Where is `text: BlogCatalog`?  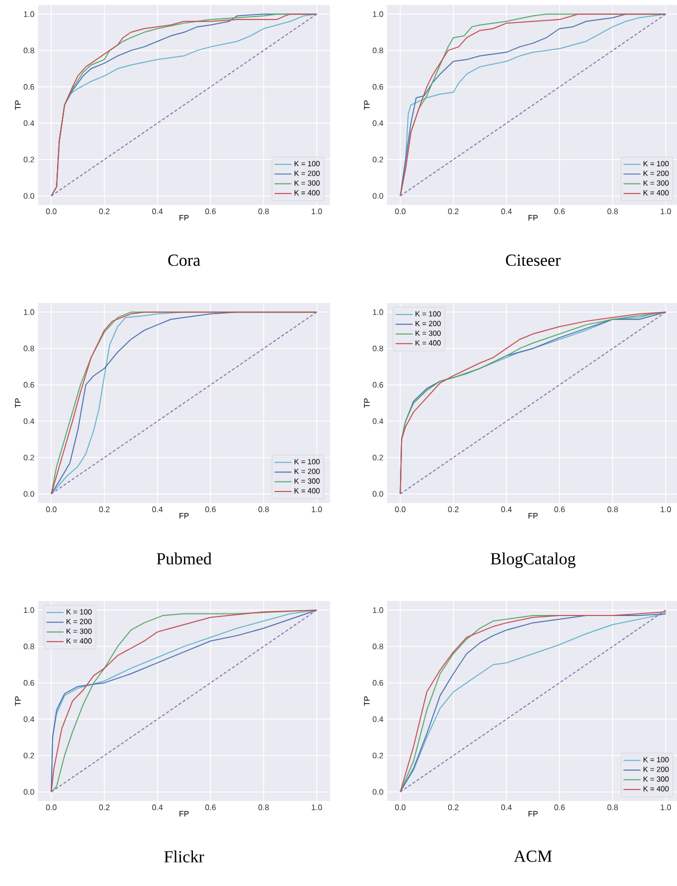
text: BlogCatalog is located at coordinates (533, 560).